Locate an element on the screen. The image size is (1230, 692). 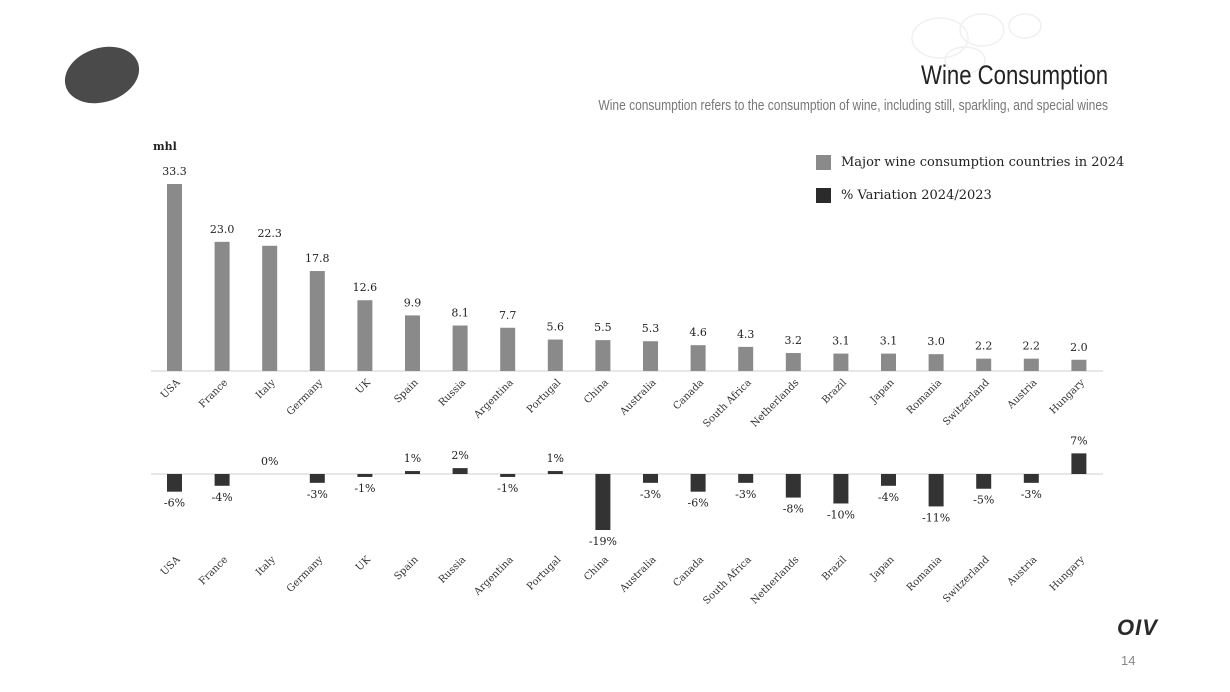
variation-value-label: 7% is located at coordinates (1078, 440).